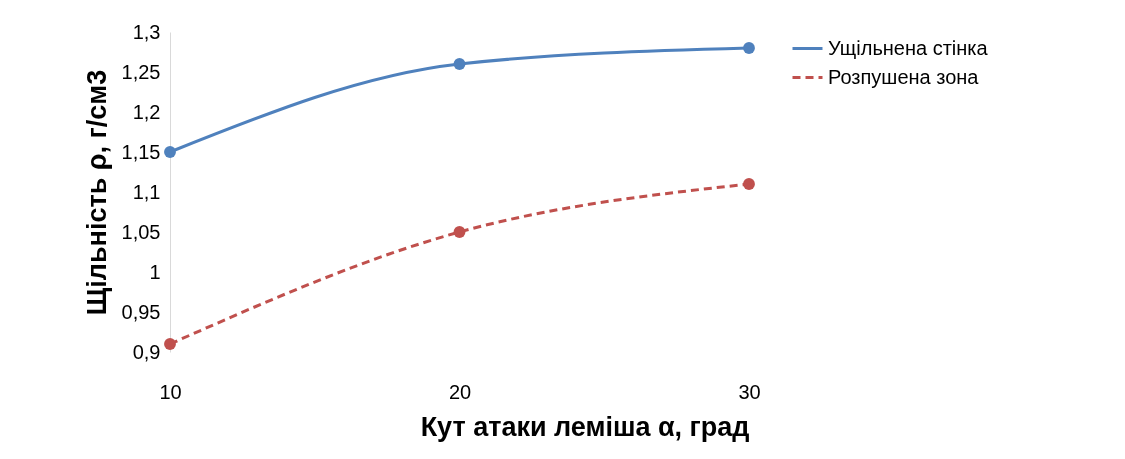  I want to click on y-tick-label: 1, so click(155, 271).